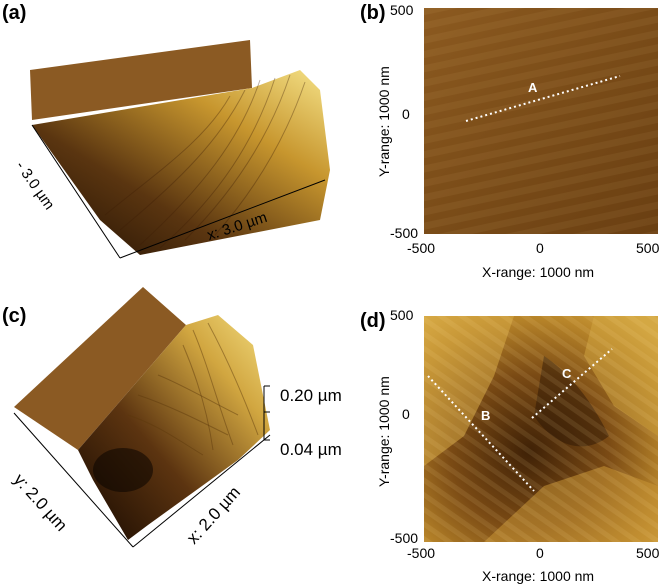  I want to click on panel-a-label: (a), so click(14, 13).